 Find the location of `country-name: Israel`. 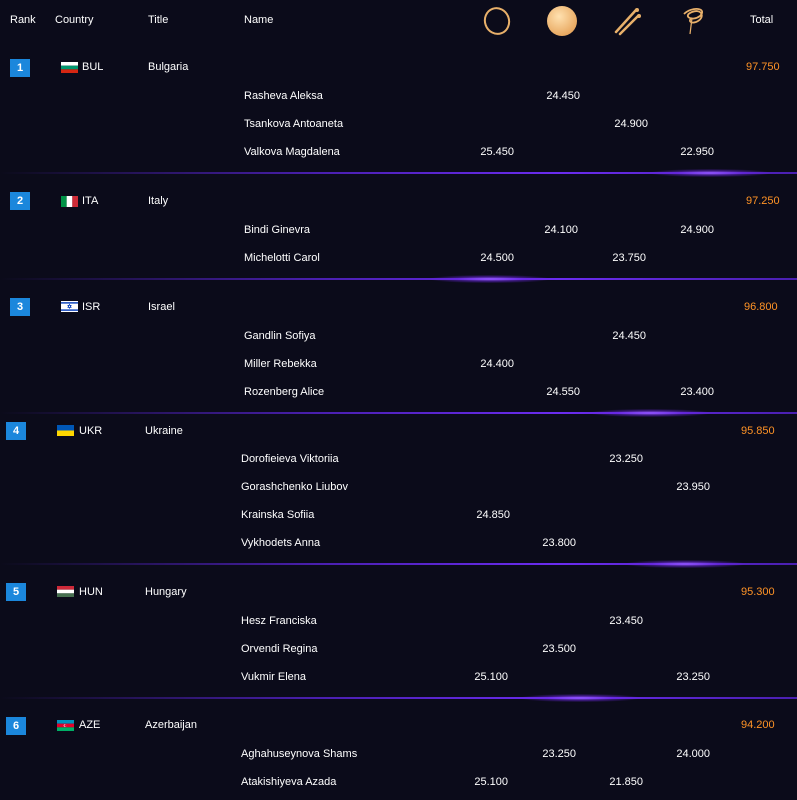

country-name: Israel is located at coordinates (161, 307).